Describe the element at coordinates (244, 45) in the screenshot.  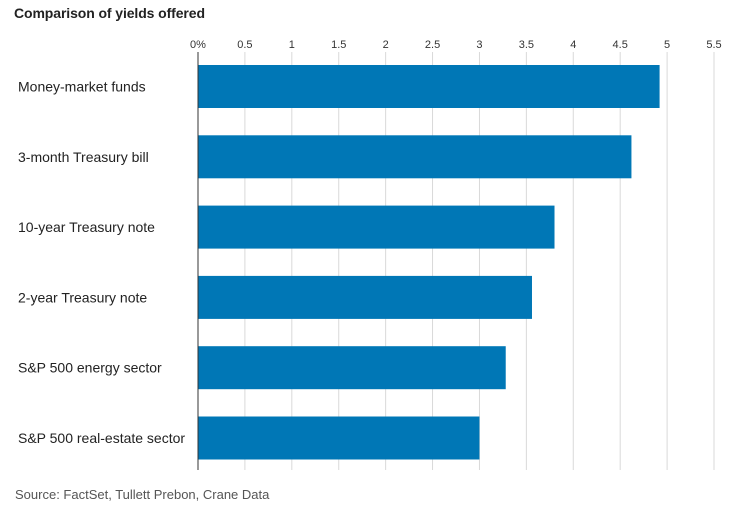
I see `x-tick-label: 0.5` at that location.